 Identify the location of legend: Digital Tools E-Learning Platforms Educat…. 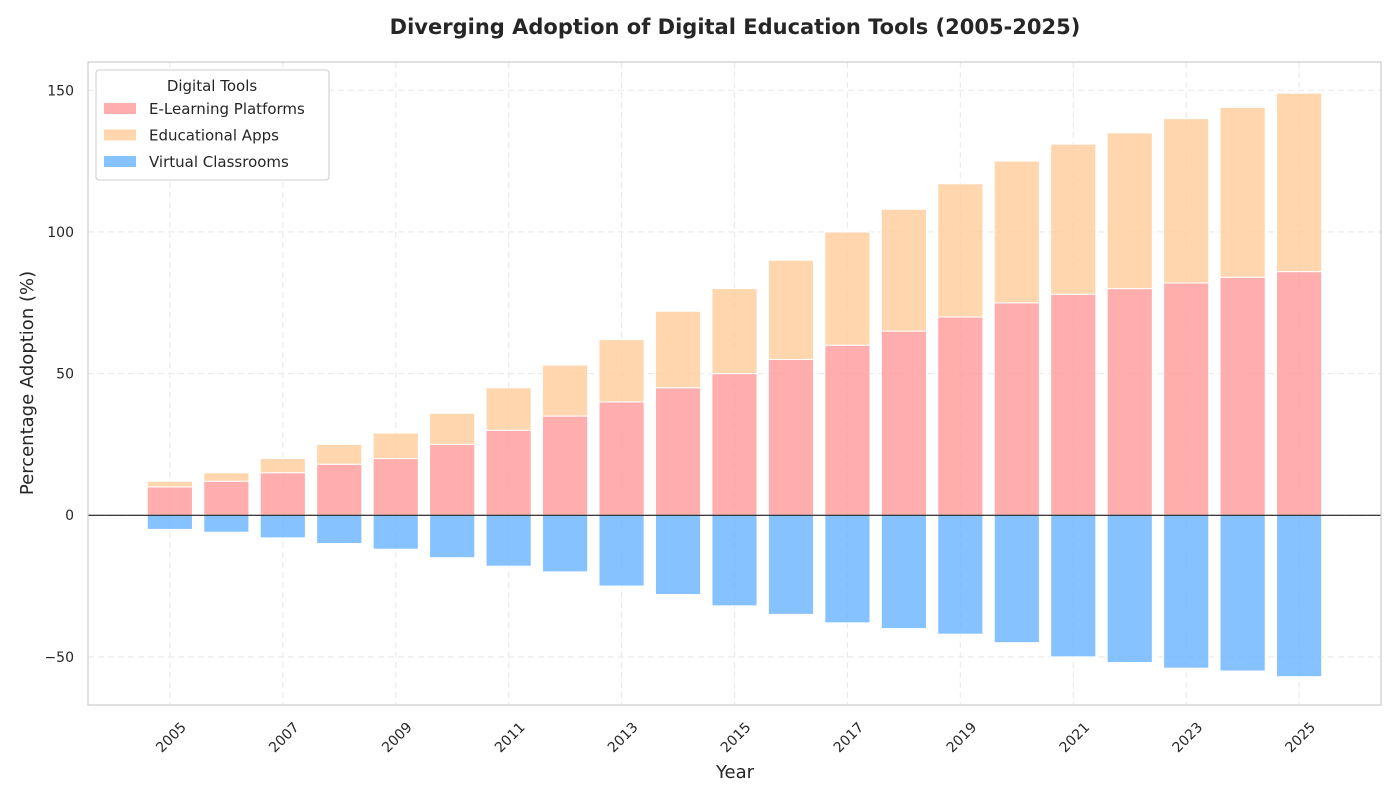
(212, 125).